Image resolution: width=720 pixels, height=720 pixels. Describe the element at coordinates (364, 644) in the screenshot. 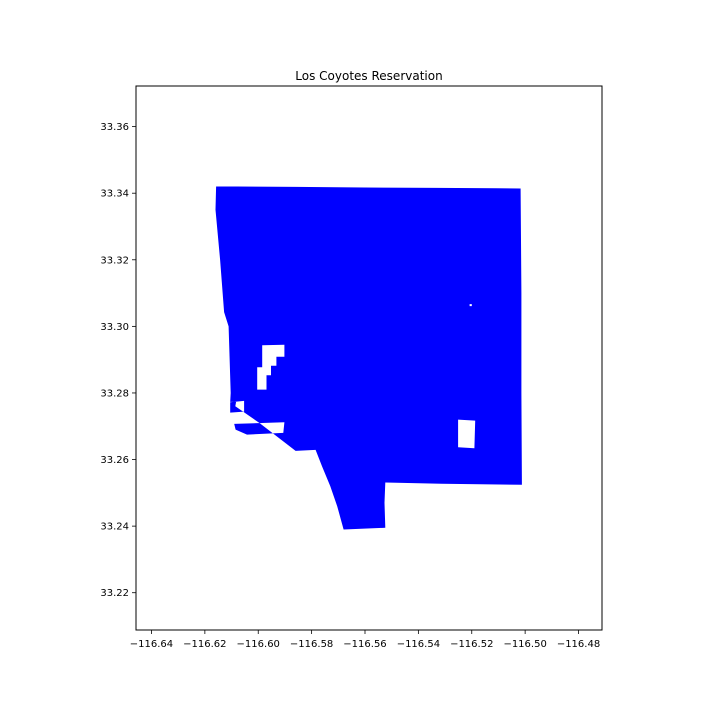

I see `x-tick-label: −116.56` at that location.